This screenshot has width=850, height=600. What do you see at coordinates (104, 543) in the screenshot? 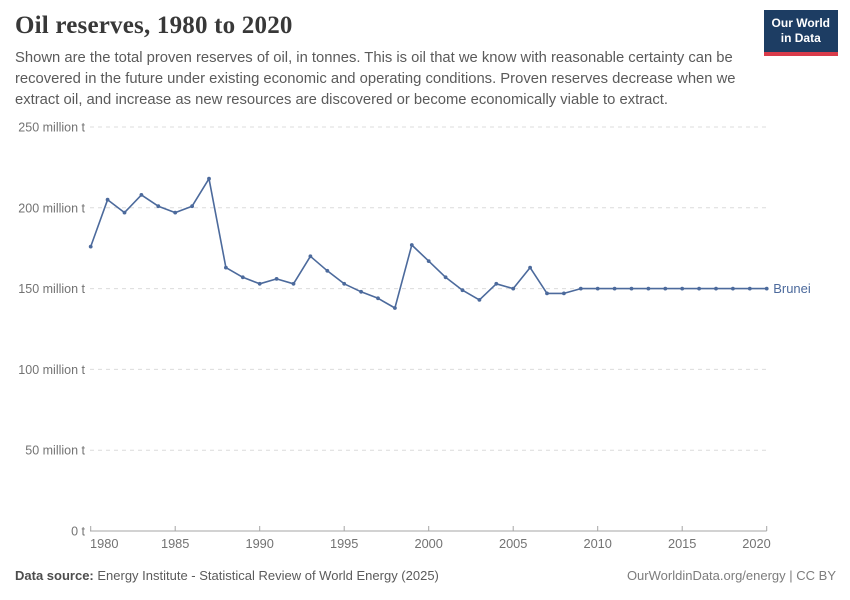
I see `x-tick-label: 1980` at bounding box center [104, 543].